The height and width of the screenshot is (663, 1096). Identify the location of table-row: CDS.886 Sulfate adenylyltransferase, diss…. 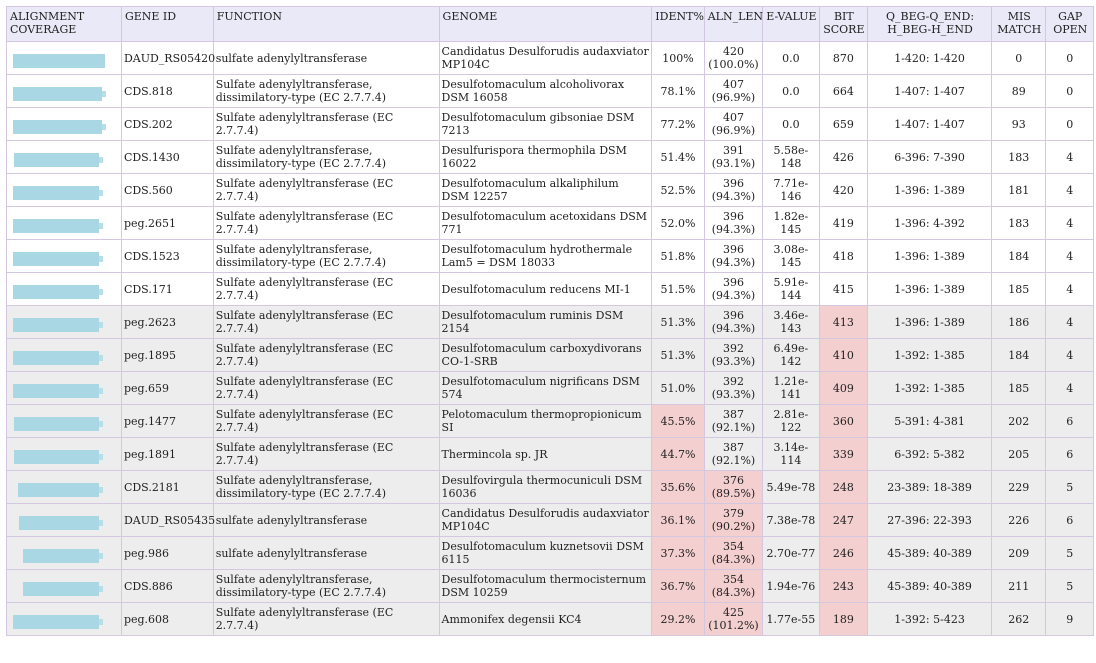
(550, 586).